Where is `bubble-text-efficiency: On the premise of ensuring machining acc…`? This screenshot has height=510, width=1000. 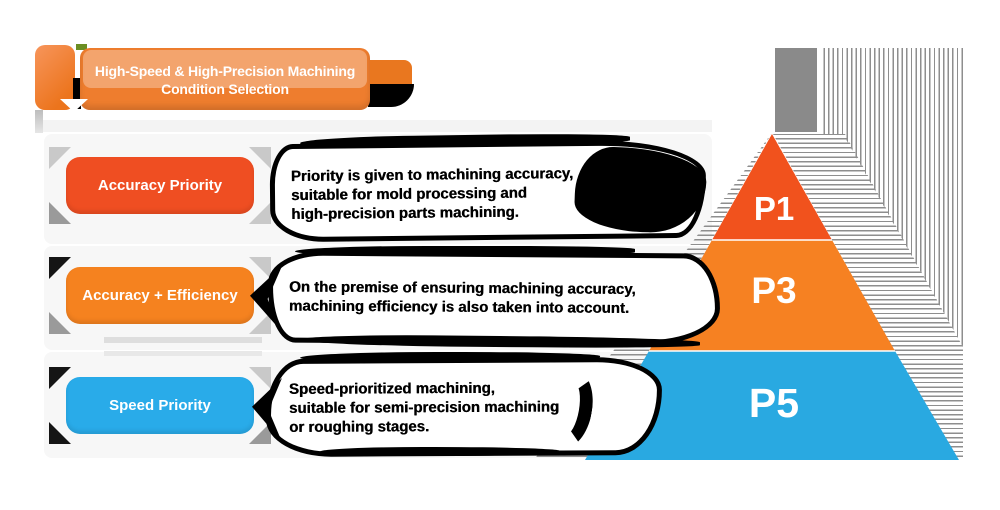
bubble-text-efficiency: On the premise of ensuring machining acc… is located at coordinates (462, 297).